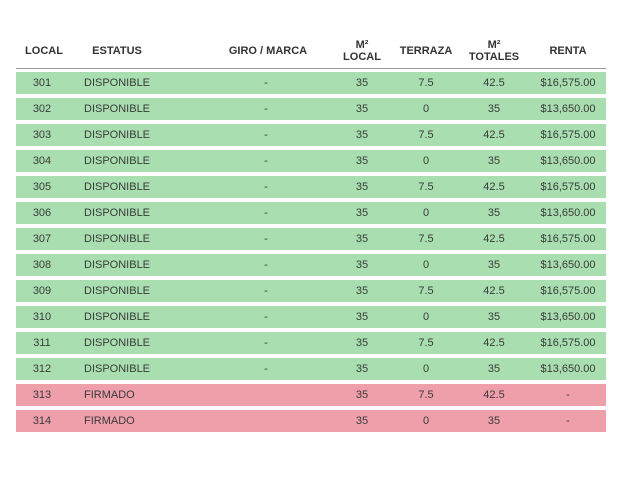 The image size is (640, 480). What do you see at coordinates (362, 57) in the screenshot?
I see `header-m2-local-bottom: LOCAL` at bounding box center [362, 57].